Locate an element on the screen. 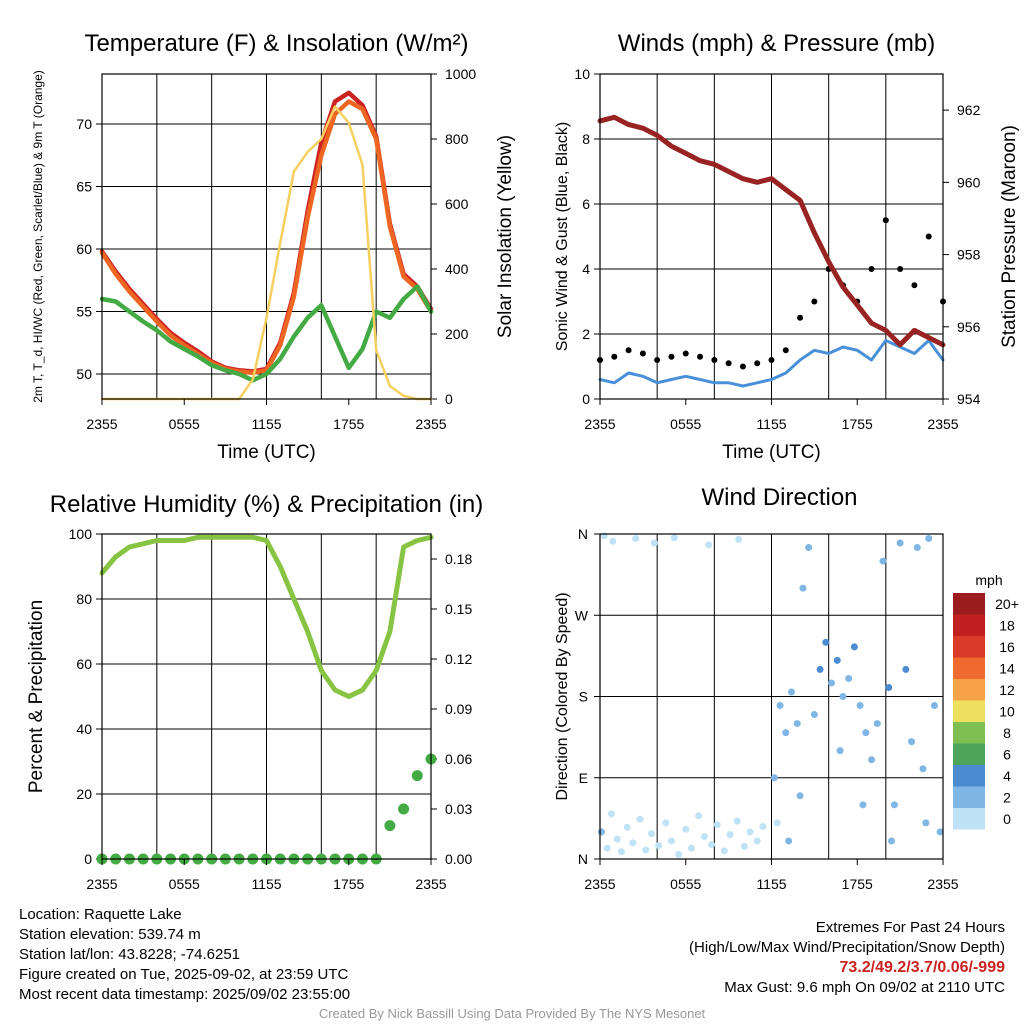 This screenshot has width=1024, height=1024. y2-tick-label: 956 is located at coordinates (969, 327).